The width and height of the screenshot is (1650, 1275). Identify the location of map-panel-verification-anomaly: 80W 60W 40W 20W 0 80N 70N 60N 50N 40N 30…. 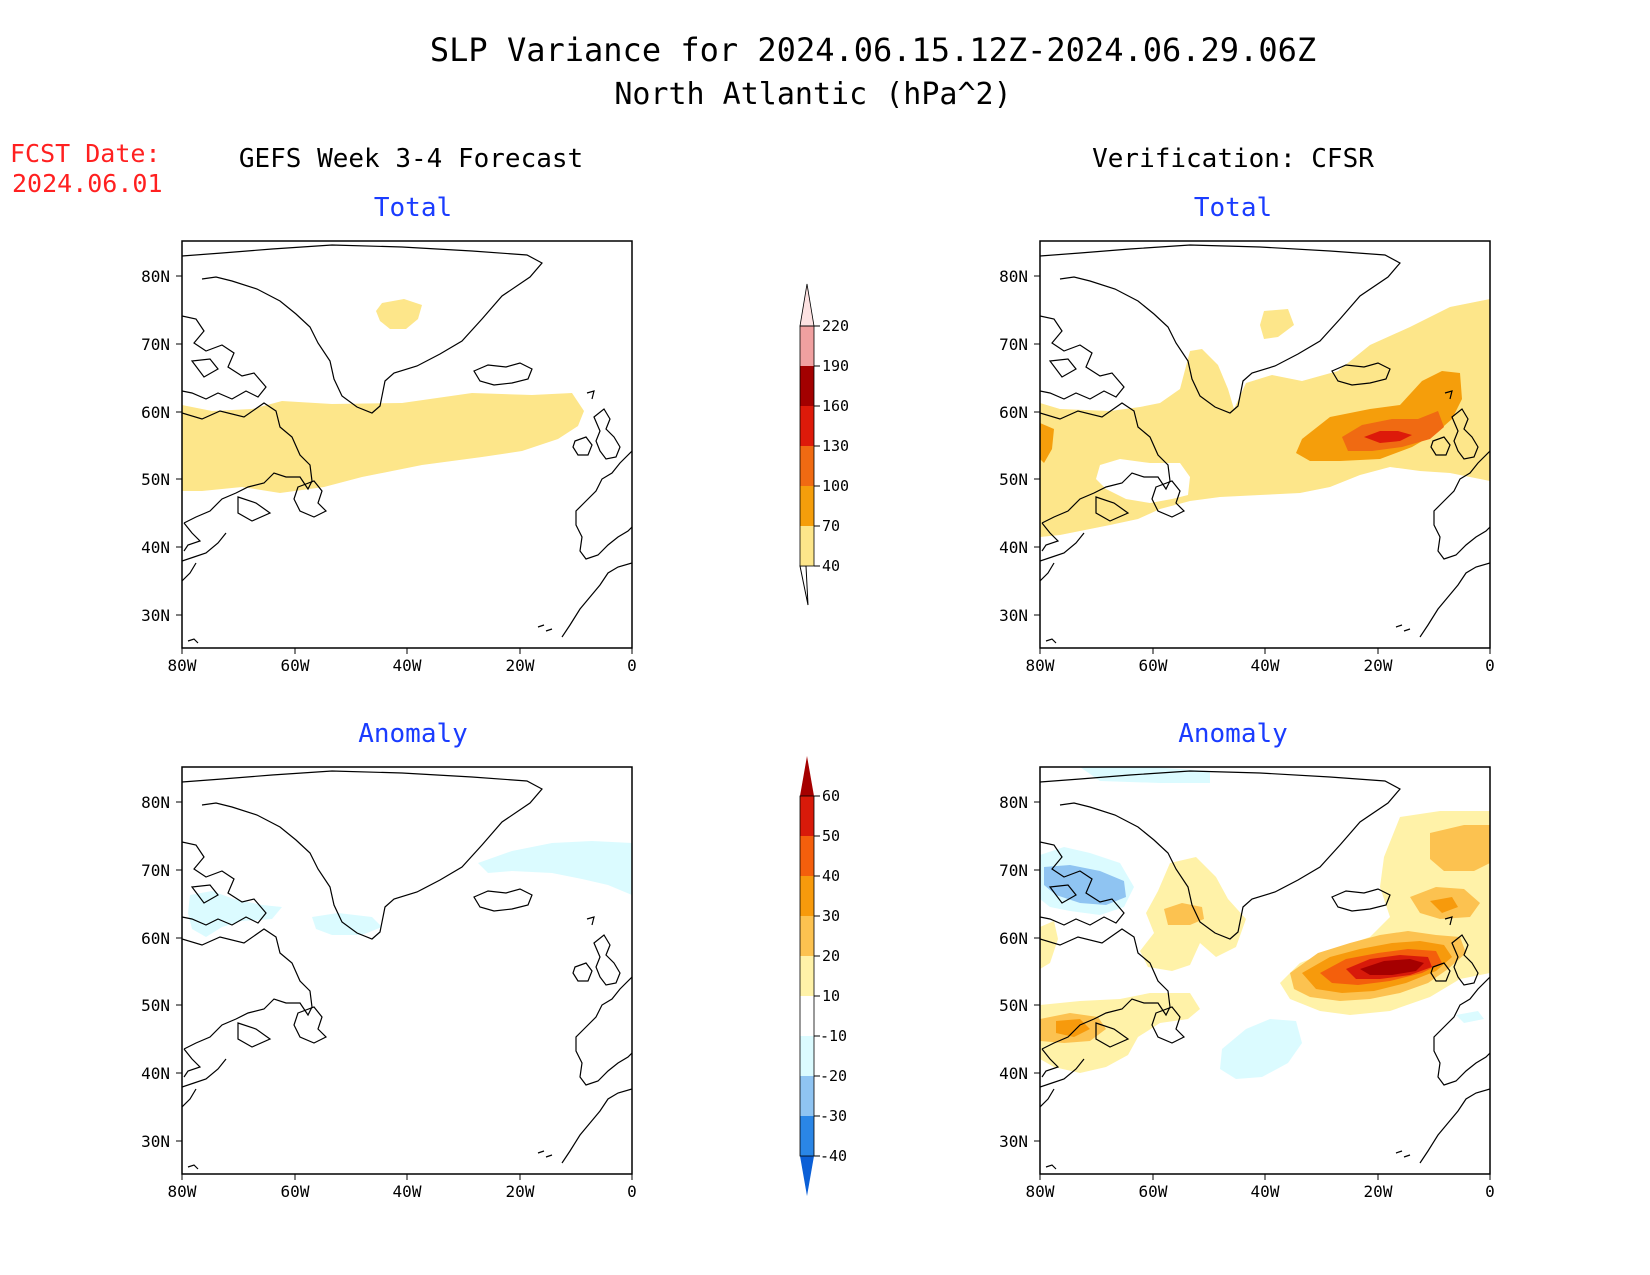
(1247, 983).